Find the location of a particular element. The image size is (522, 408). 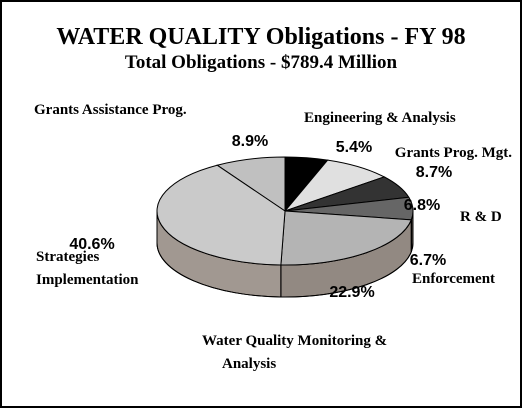

category-label: Enforcement is located at coordinates (454, 279).